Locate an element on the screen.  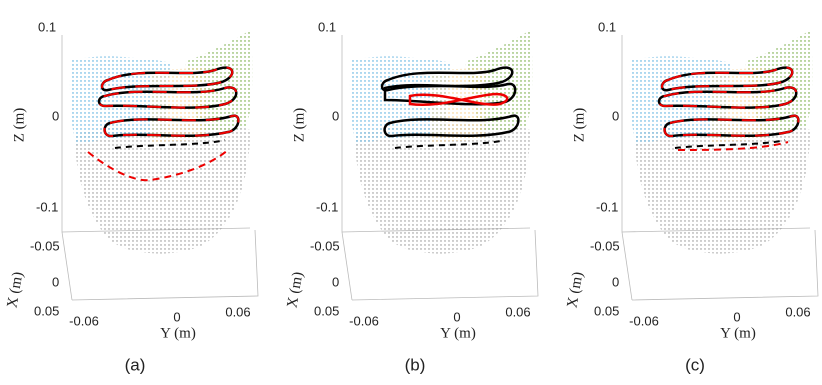
caption: (a) is located at coordinates (135, 364).